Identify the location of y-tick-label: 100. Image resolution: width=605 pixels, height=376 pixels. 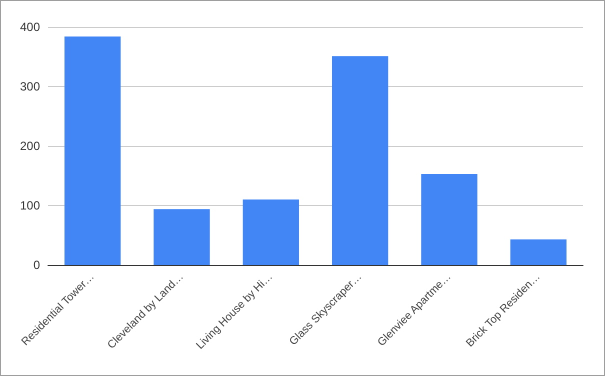
(30, 205).